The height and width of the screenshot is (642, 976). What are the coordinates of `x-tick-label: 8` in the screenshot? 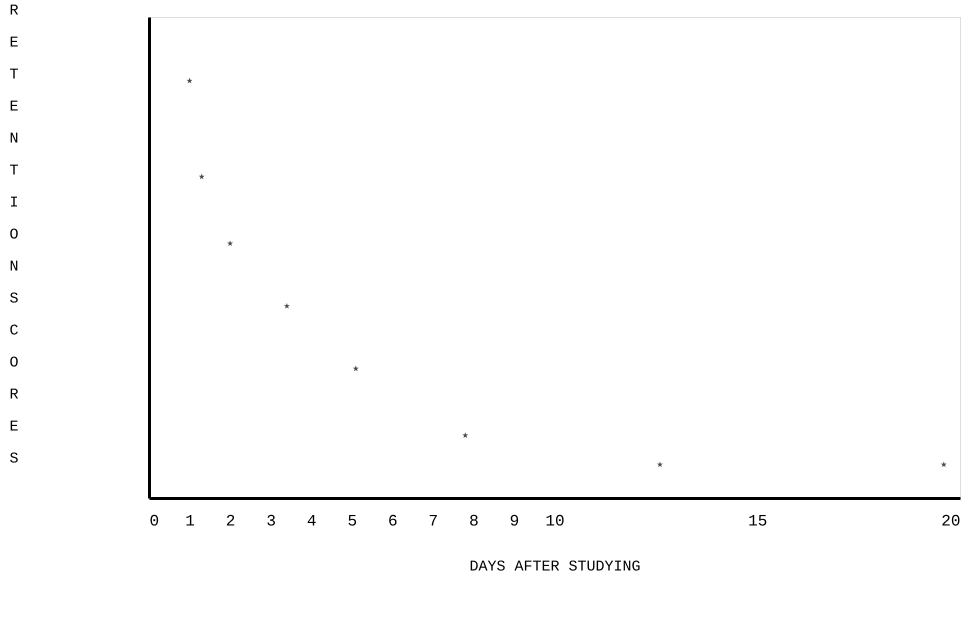 It's located at (474, 521).